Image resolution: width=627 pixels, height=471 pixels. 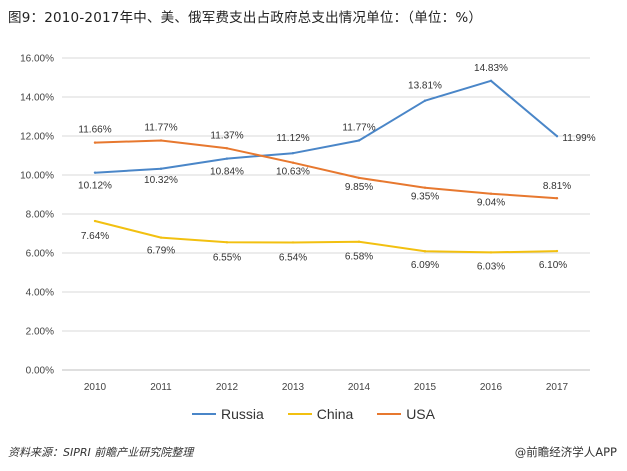 What do you see at coordinates (293, 257) in the screenshot?
I see `data-label-china: 6.54%` at bounding box center [293, 257].